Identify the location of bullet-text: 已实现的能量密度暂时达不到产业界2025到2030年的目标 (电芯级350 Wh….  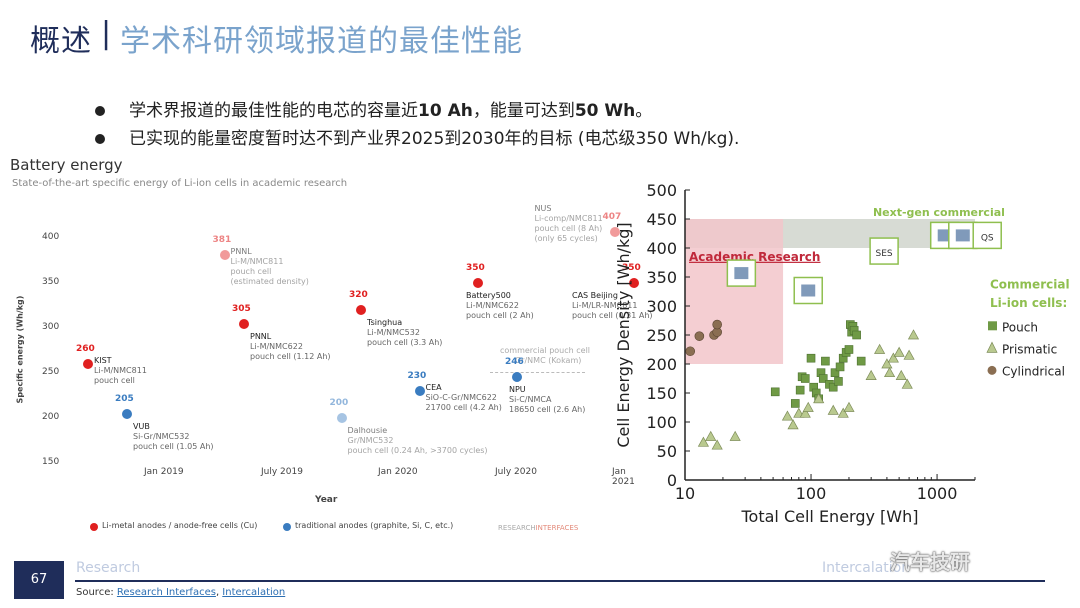
(434, 139).